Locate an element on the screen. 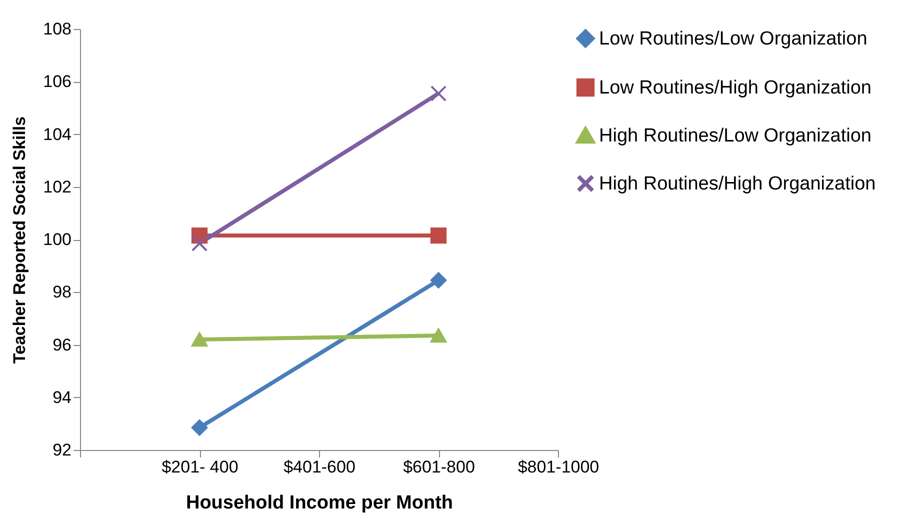 This screenshot has width=903, height=527. y-tick-label: 100 is located at coordinates (57, 239).